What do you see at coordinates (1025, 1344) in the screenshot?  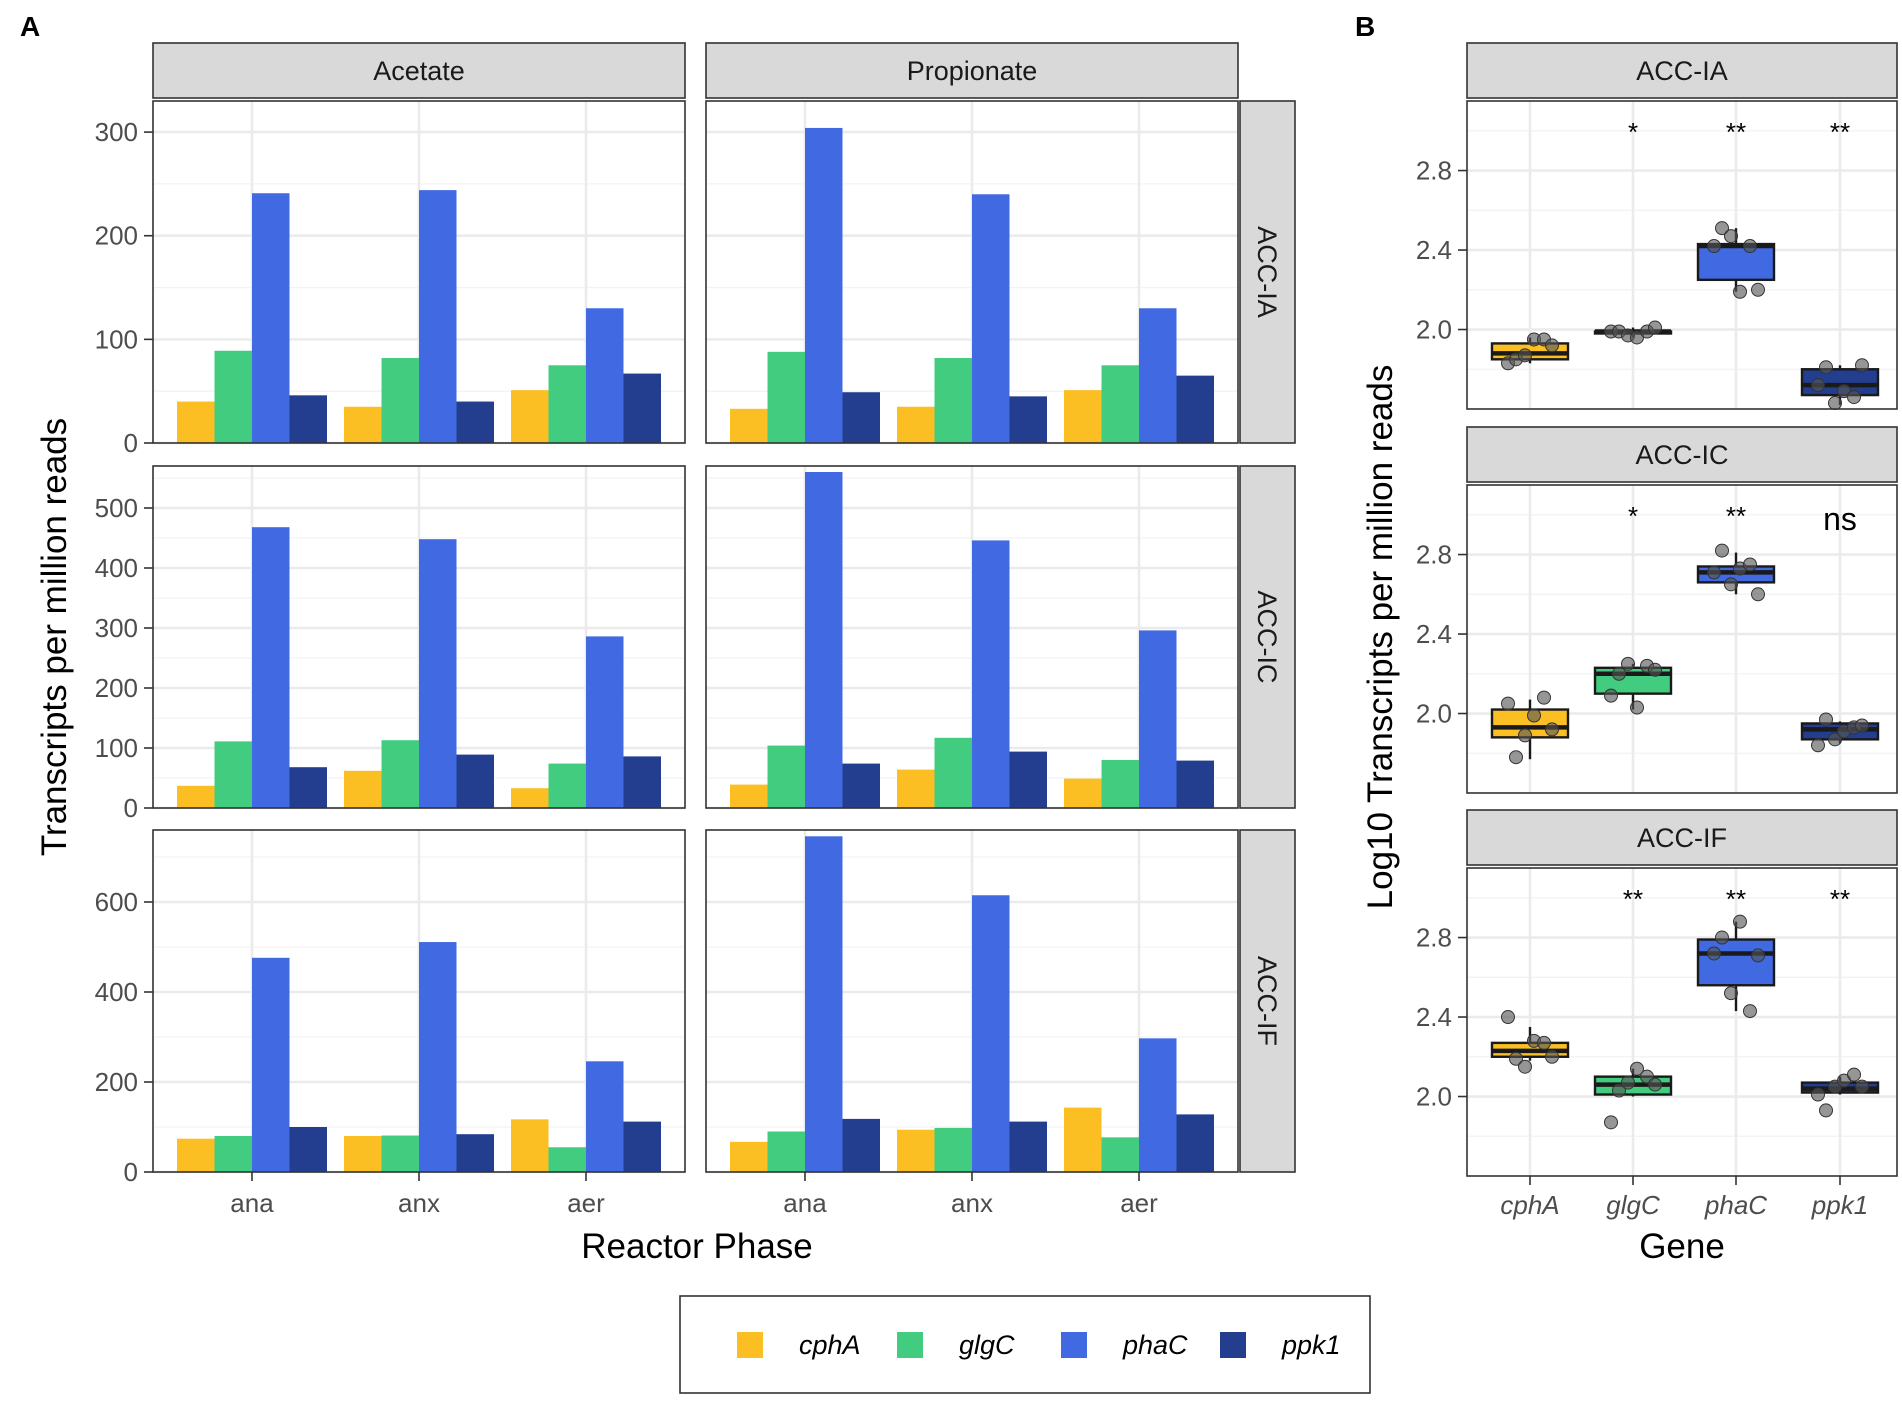 I see `legend-box` at bounding box center [1025, 1344].